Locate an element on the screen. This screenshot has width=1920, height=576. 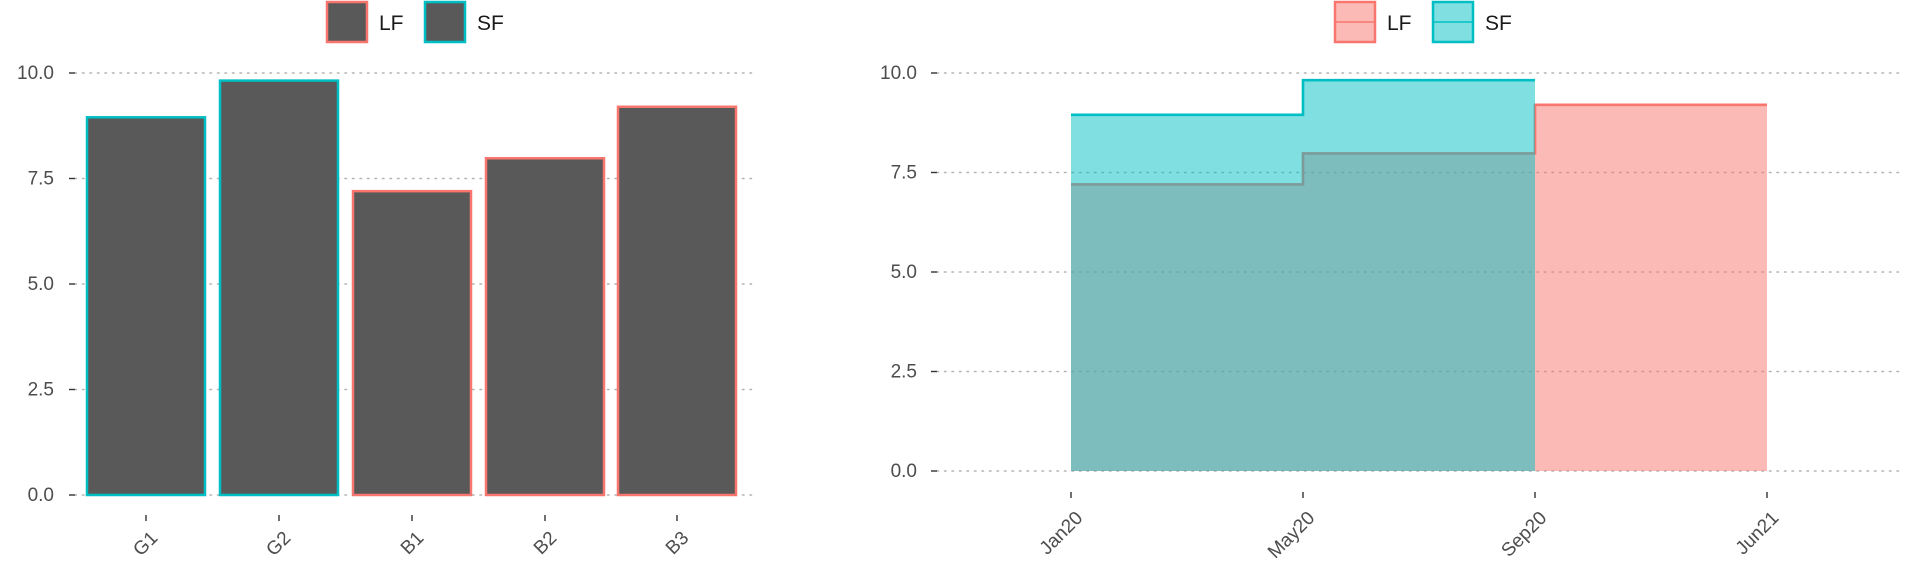
area-legend-label-lf: LF is located at coordinates (1399, 23).